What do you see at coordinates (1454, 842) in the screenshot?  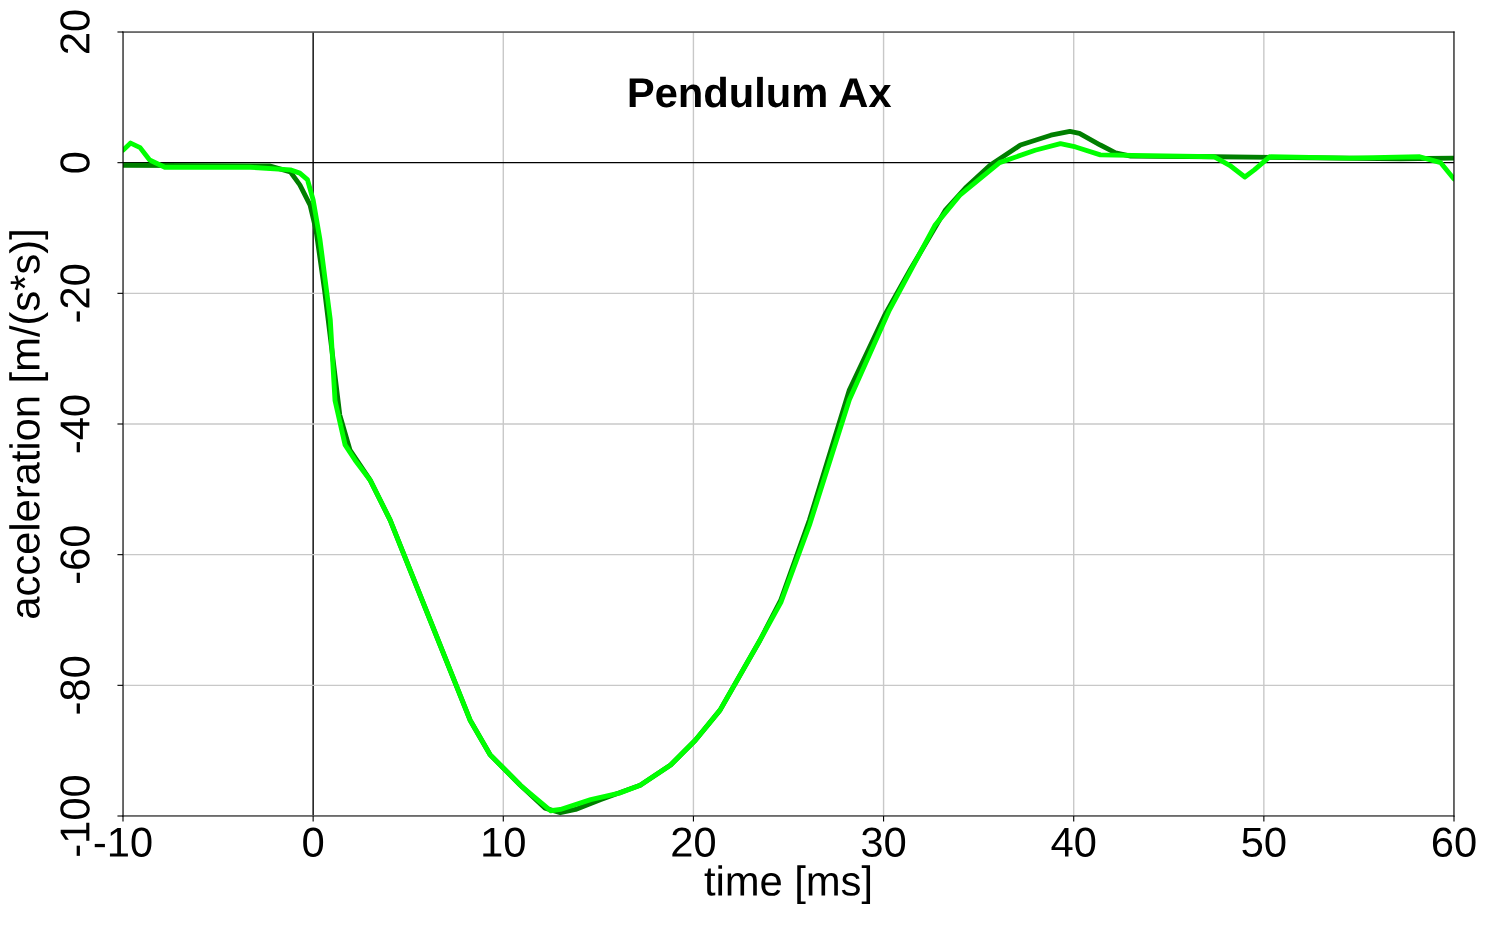 I see `x-tick-label: 60` at bounding box center [1454, 842].